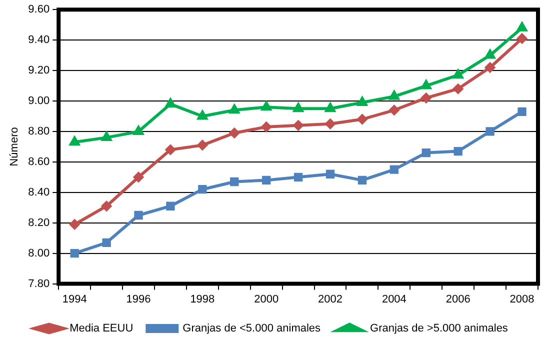 This screenshot has height=346, width=550. Describe the element at coordinates (458, 299) in the screenshot. I see `x-tick-label: 2006` at that location.